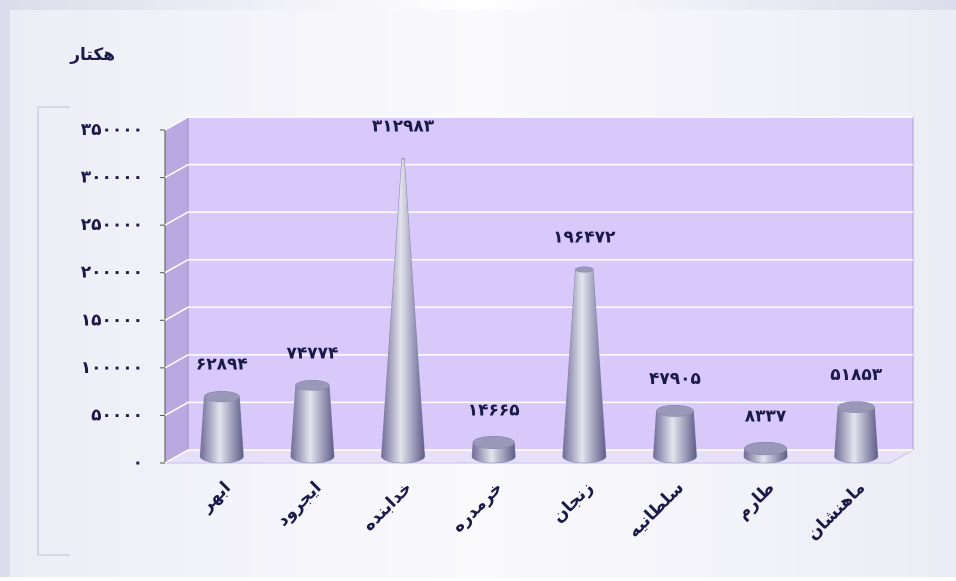 The image size is (956, 581). Describe the element at coordinates (176, 290) in the screenshot. I see `side-wall` at that location.